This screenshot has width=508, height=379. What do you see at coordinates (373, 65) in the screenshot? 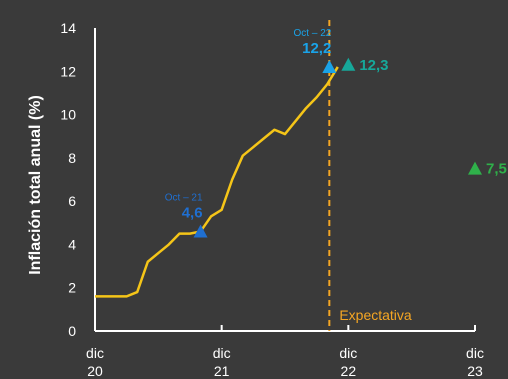
I see `point-value-label: 12,3` at bounding box center [373, 65].